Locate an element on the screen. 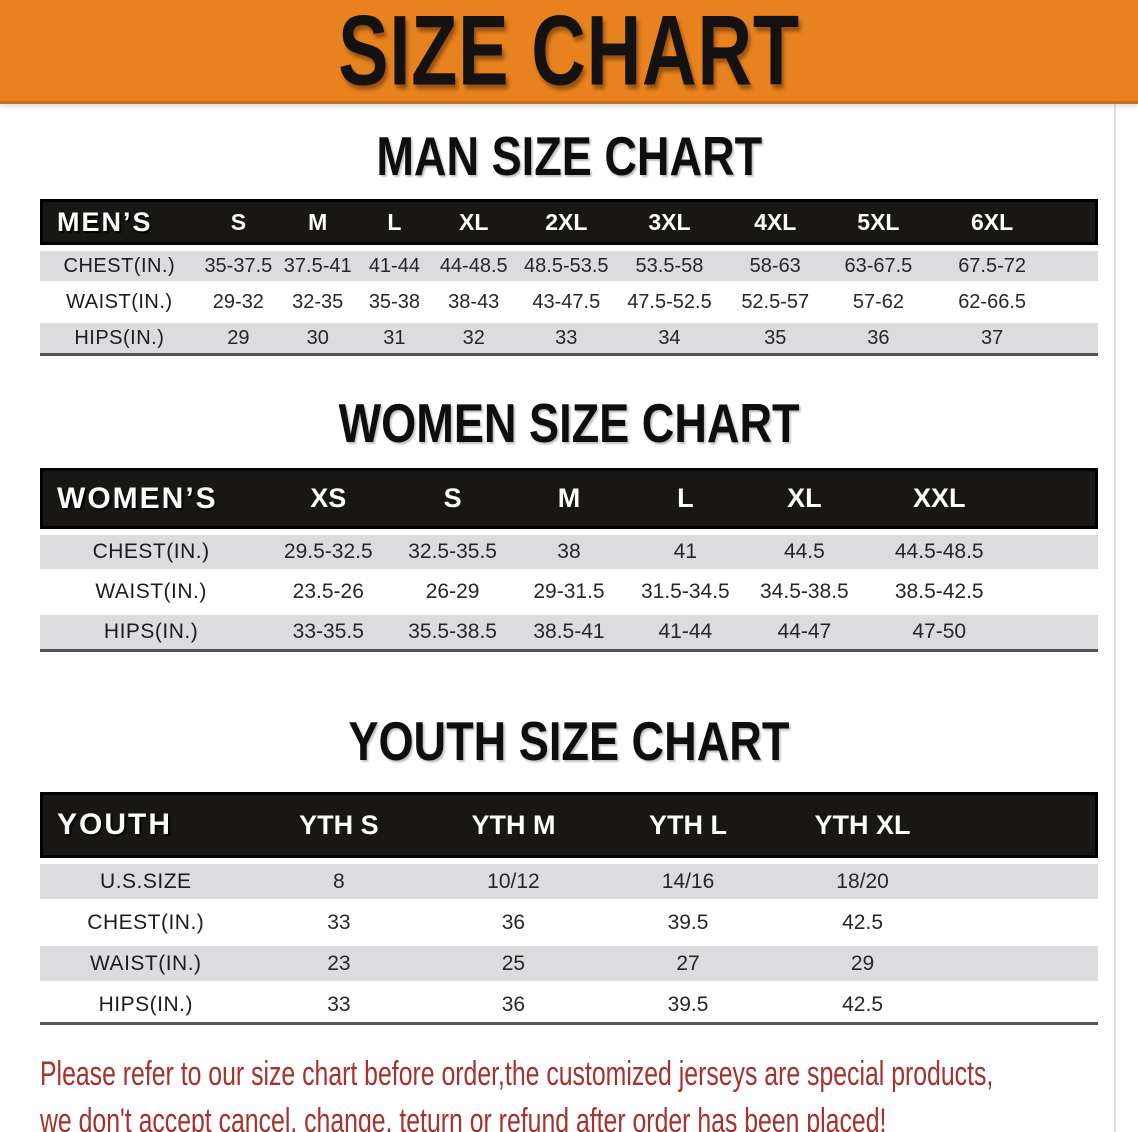 Image resolution: width=1138 pixels, height=1132 pixels. table-cell: 31 is located at coordinates (394, 336).